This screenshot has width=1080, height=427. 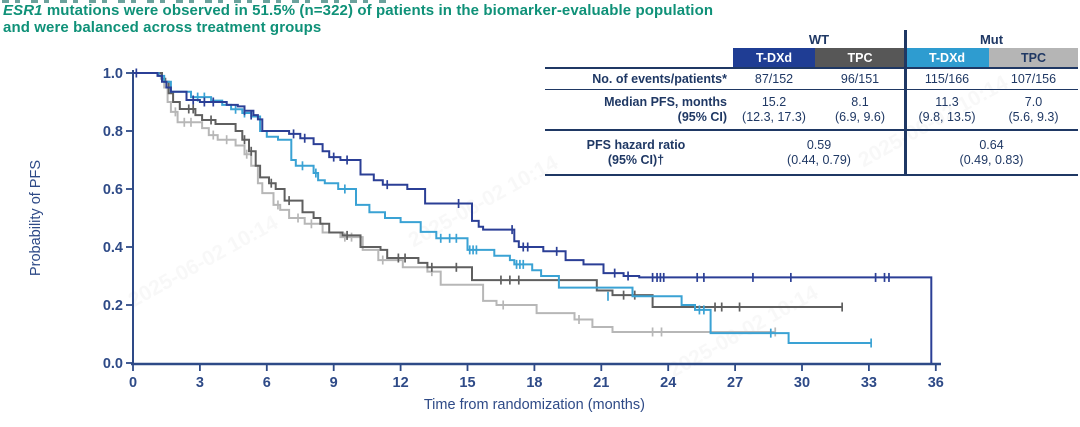 What do you see at coordinates (113, 190) in the screenshot?
I see `y-tick-label: 0.6` at bounding box center [113, 190].